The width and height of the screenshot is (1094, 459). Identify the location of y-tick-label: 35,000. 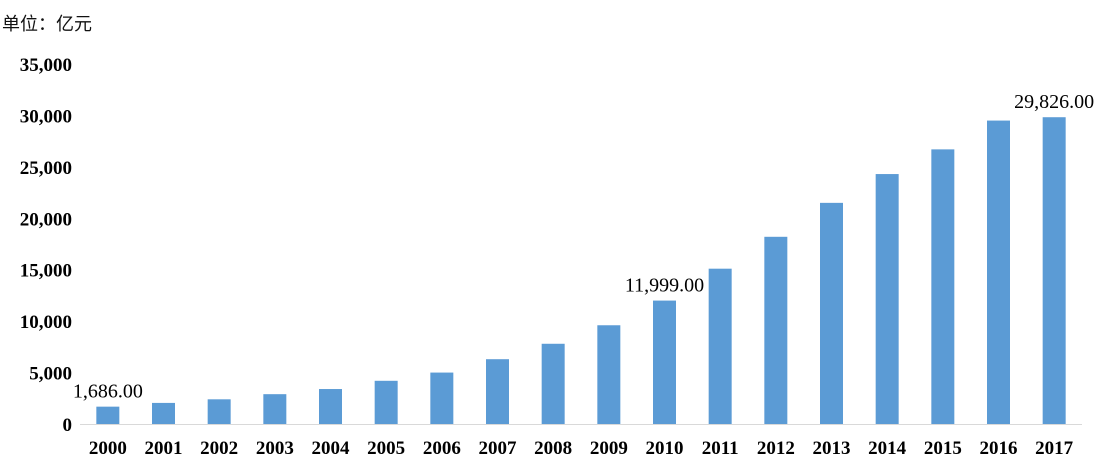
(46, 65).